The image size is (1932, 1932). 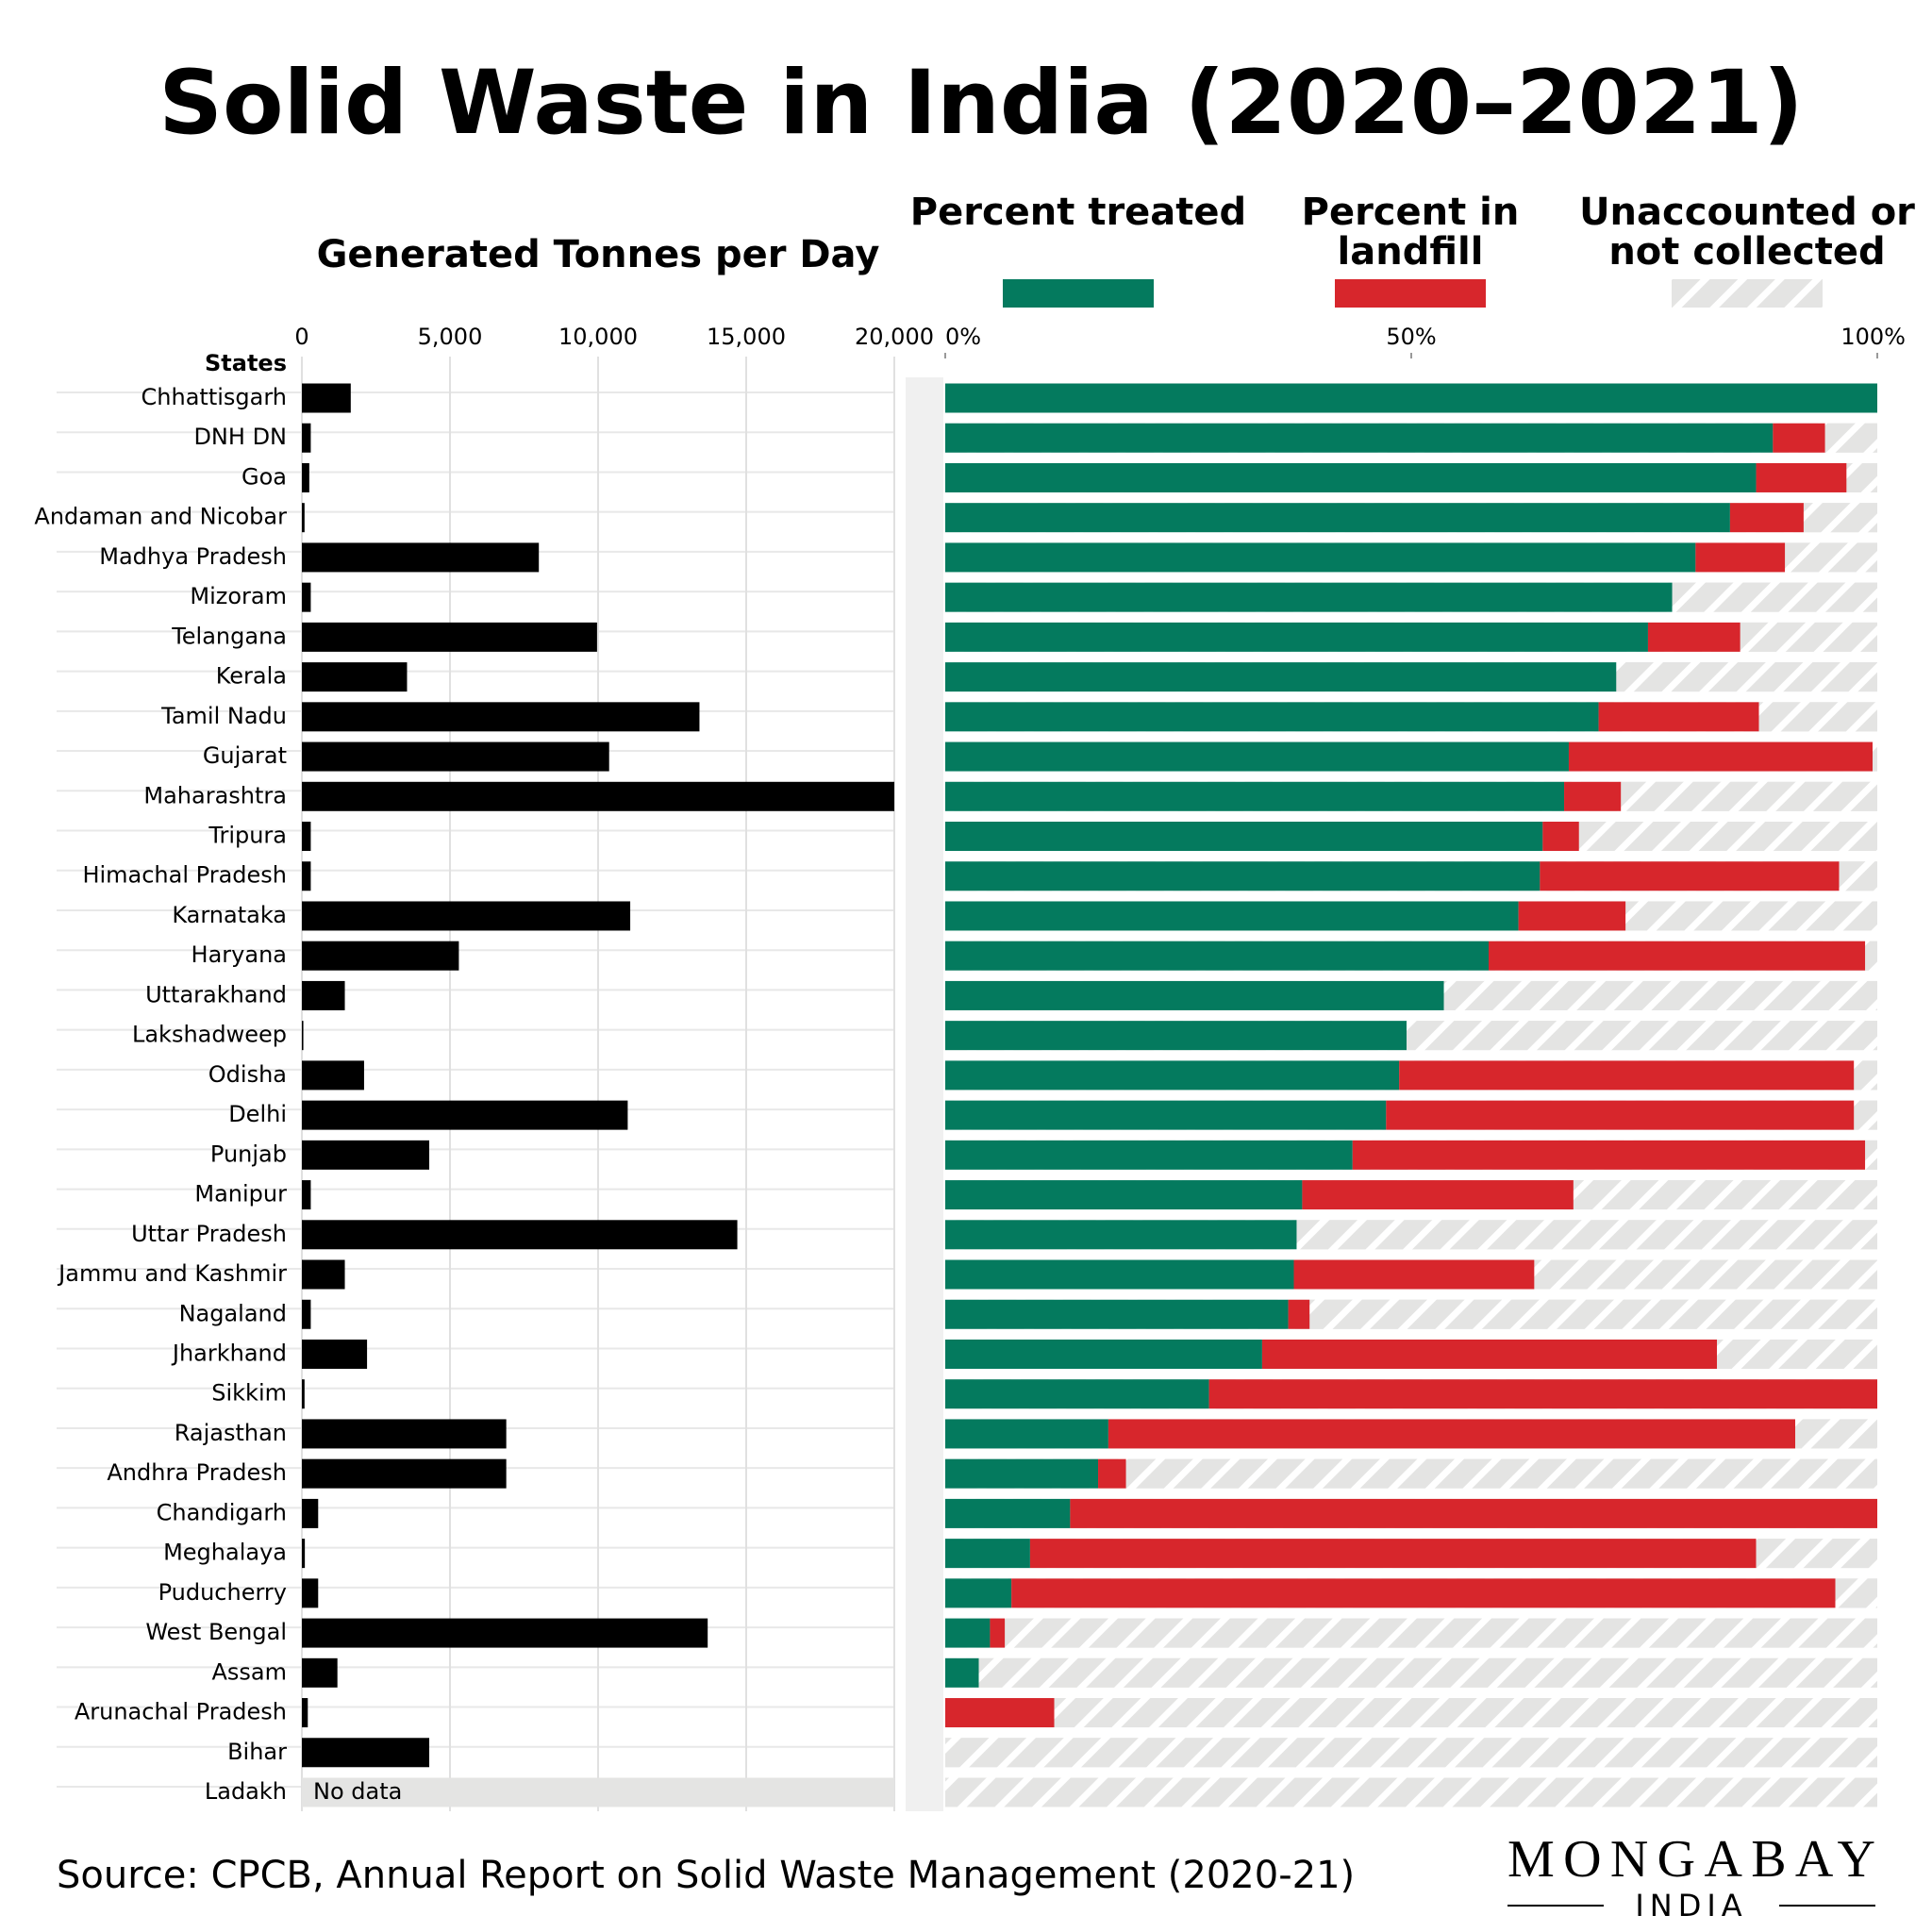 What do you see at coordinates (209, 1035) in the screenshot?
I see `y-tick-label: Lakshadweep` at bounding box center [209, 1035].